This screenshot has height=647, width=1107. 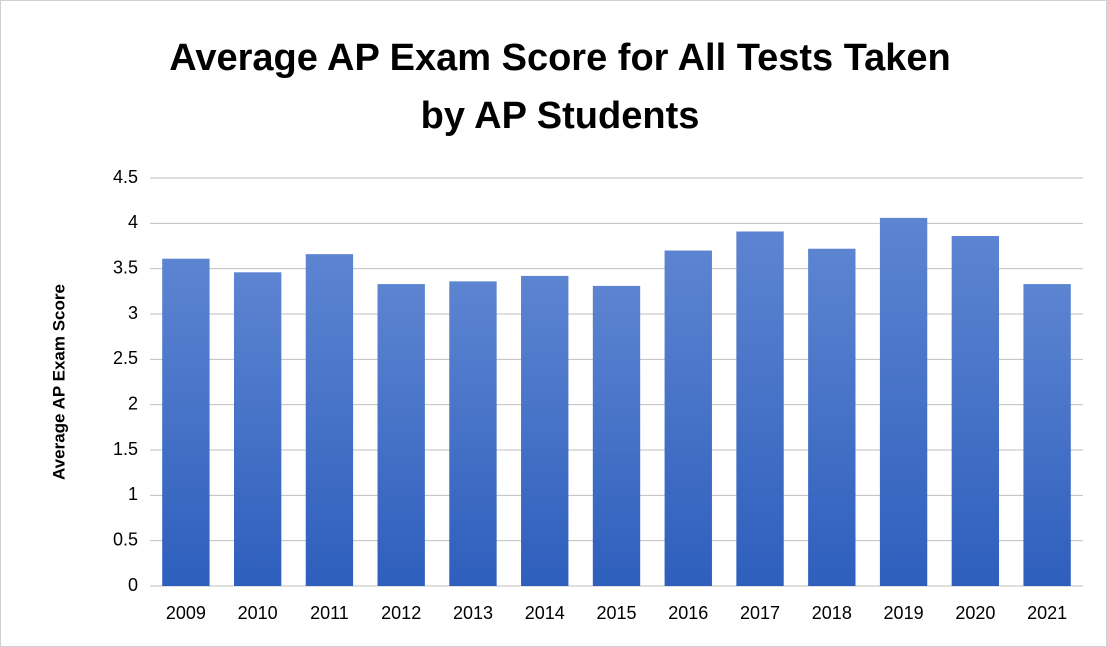 I want to click on y-tick-label: 1, so click(x=133, y=494).